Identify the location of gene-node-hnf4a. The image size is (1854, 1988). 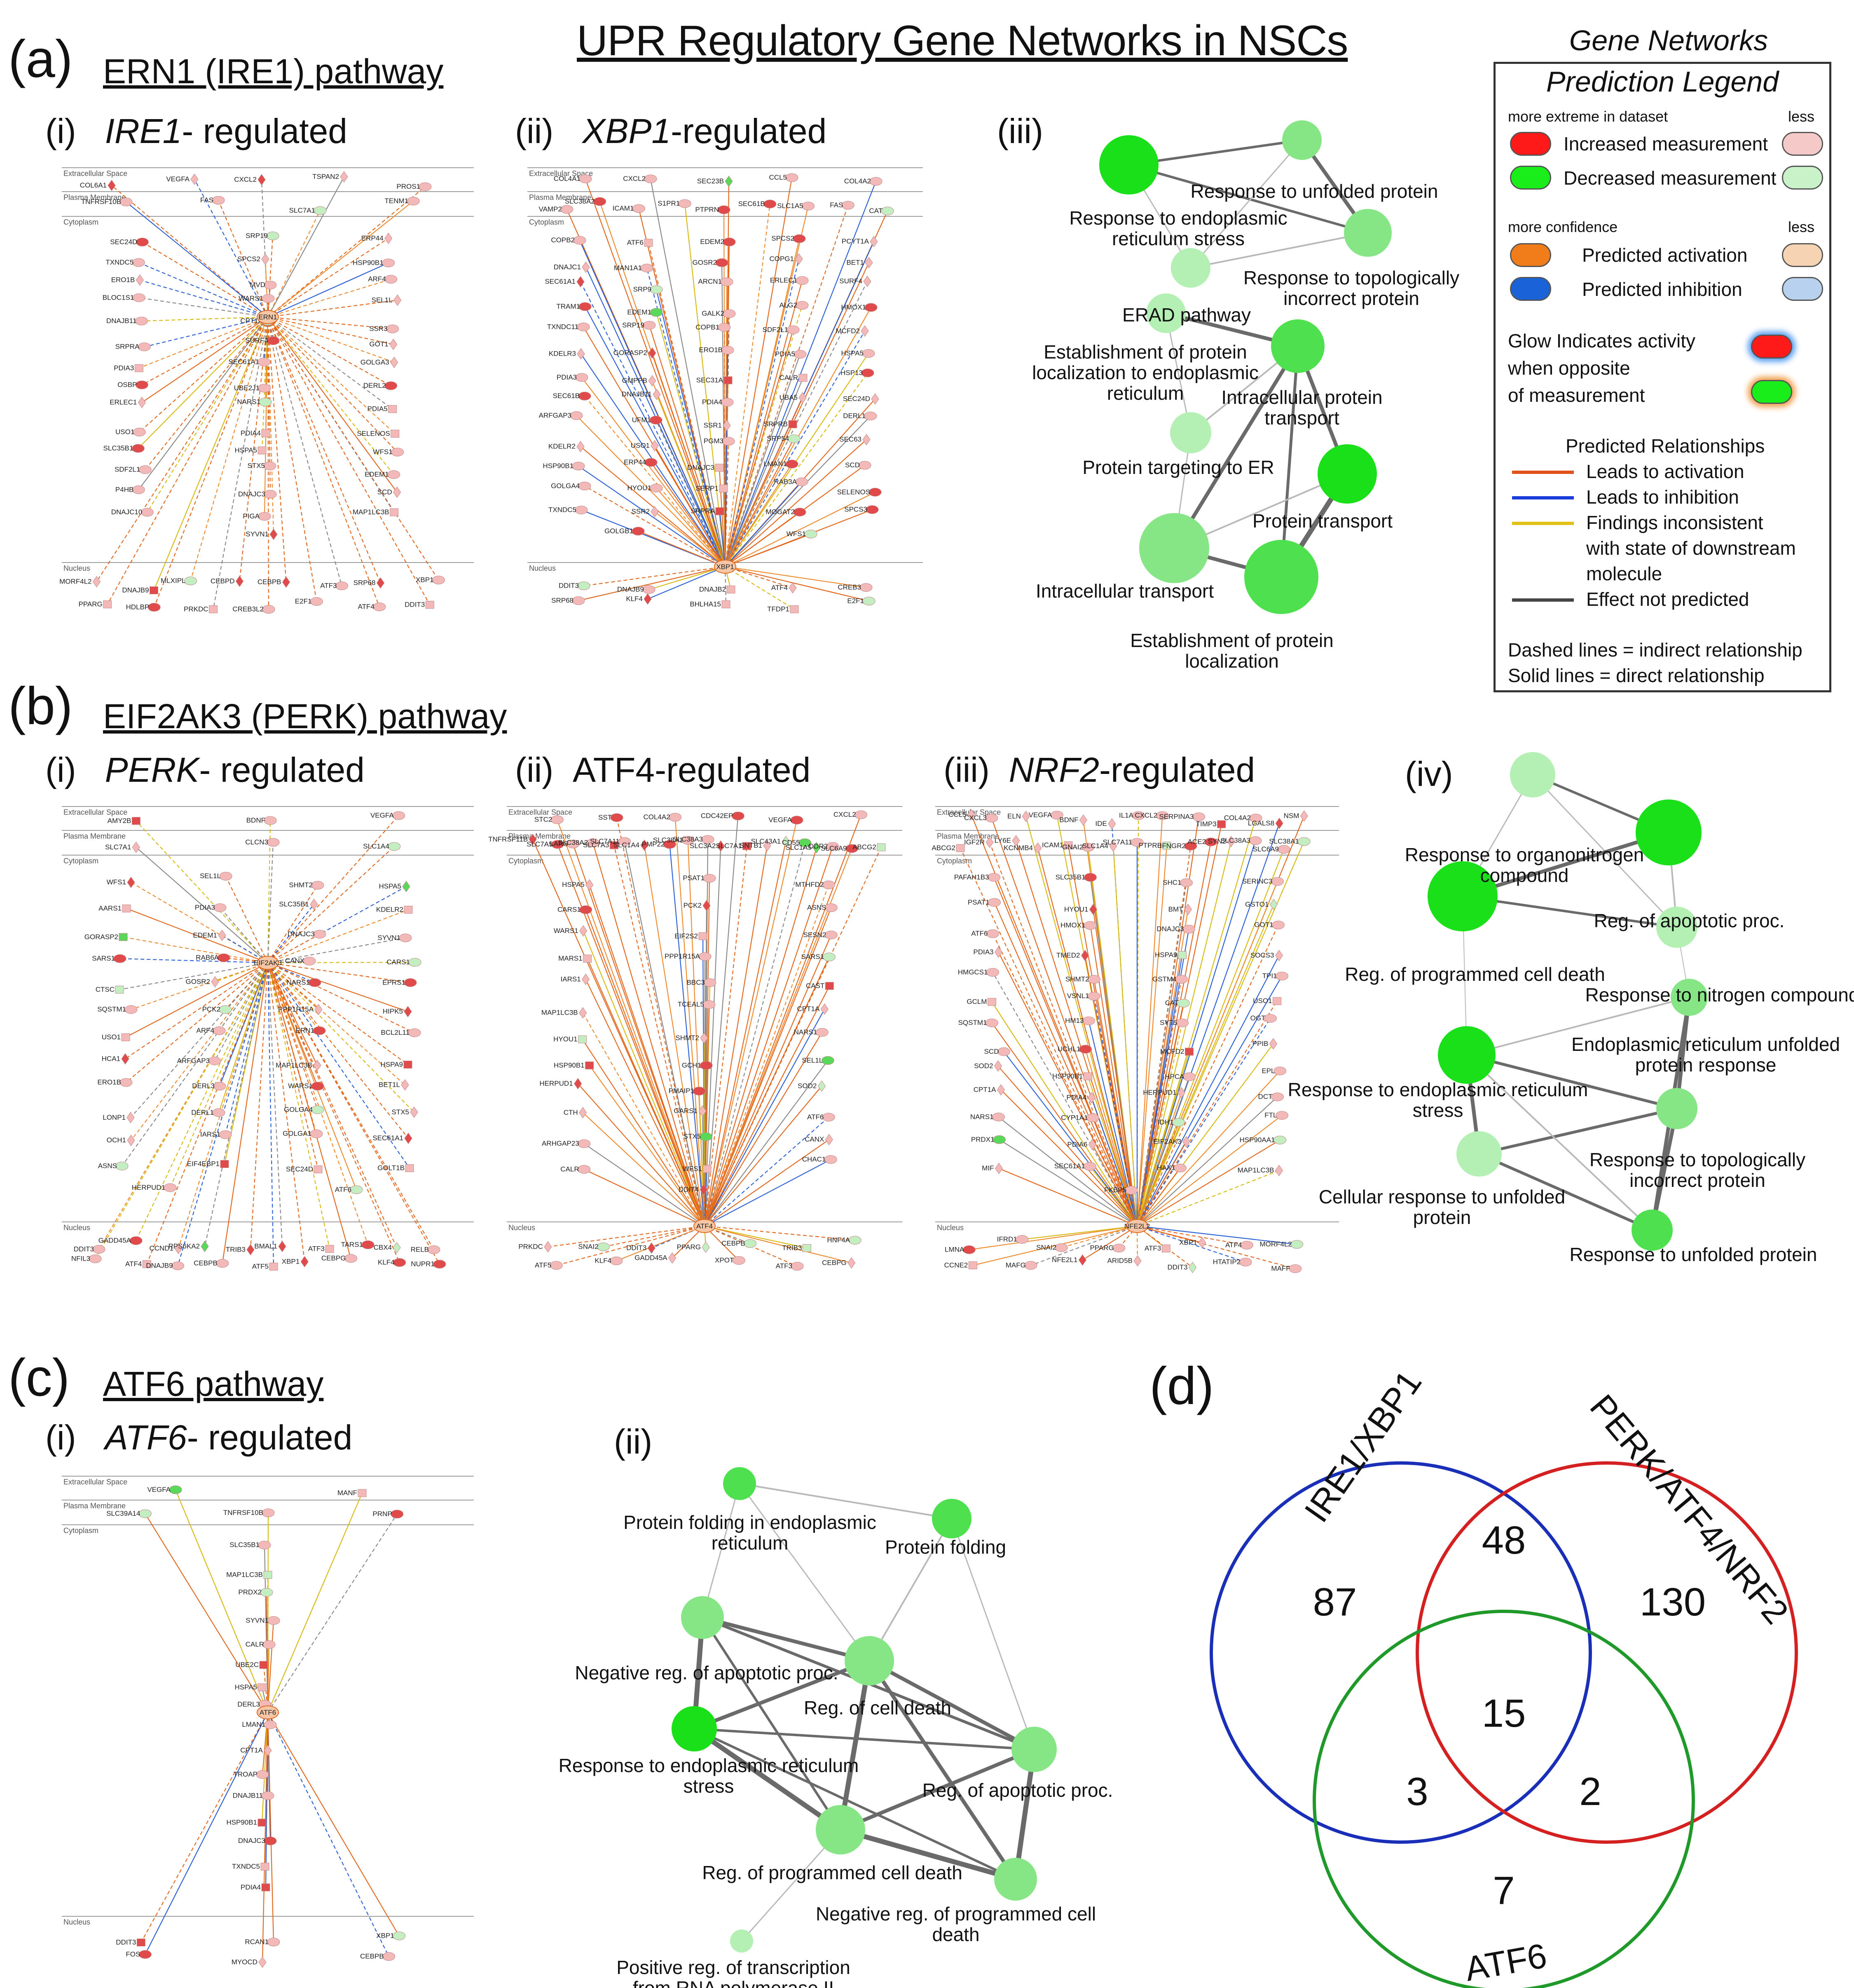
(854, 1240).